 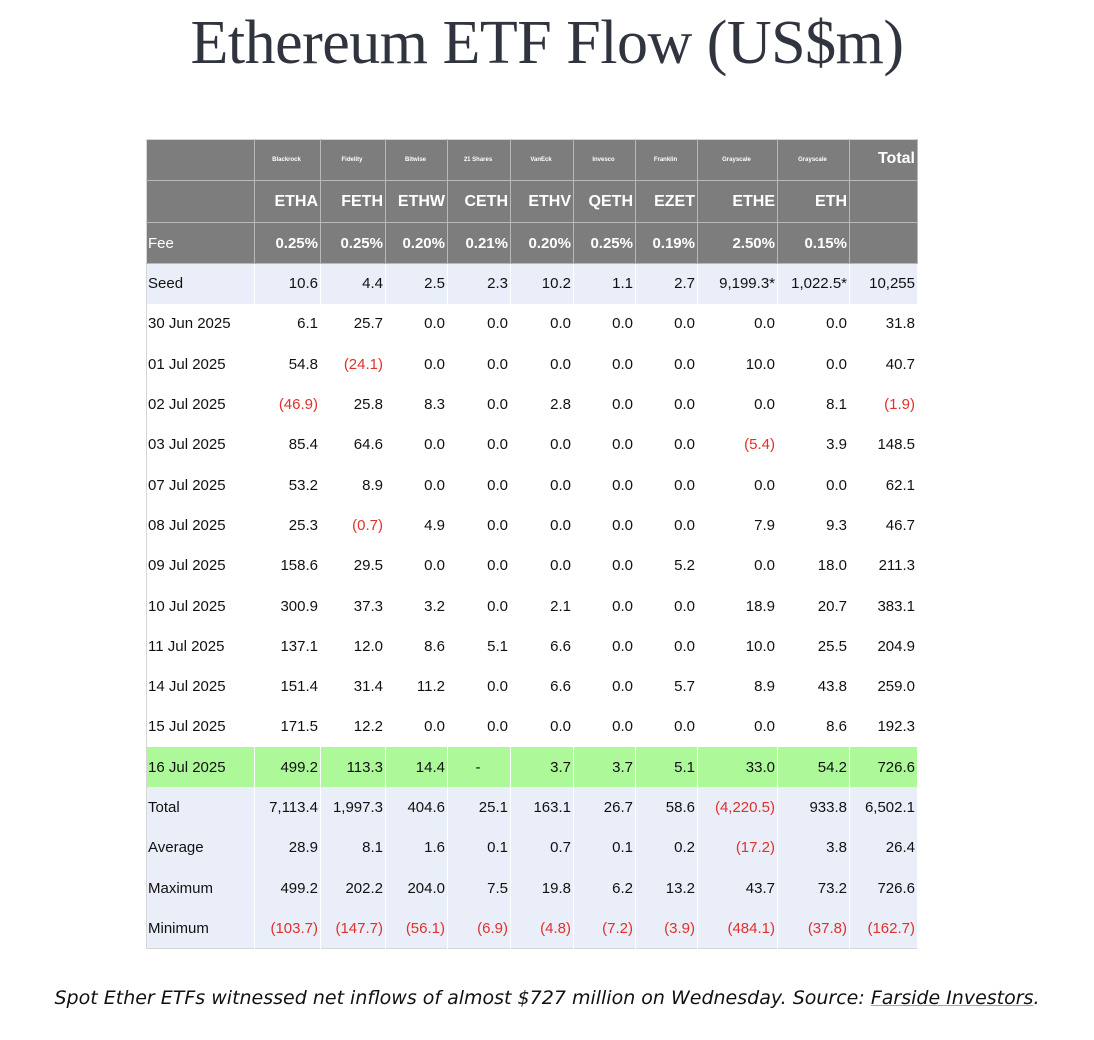 What do you see at coordinates (666, 243) in the screenshot?
I see `fee-cell: 0.19%` at bounding box center [666, 243].